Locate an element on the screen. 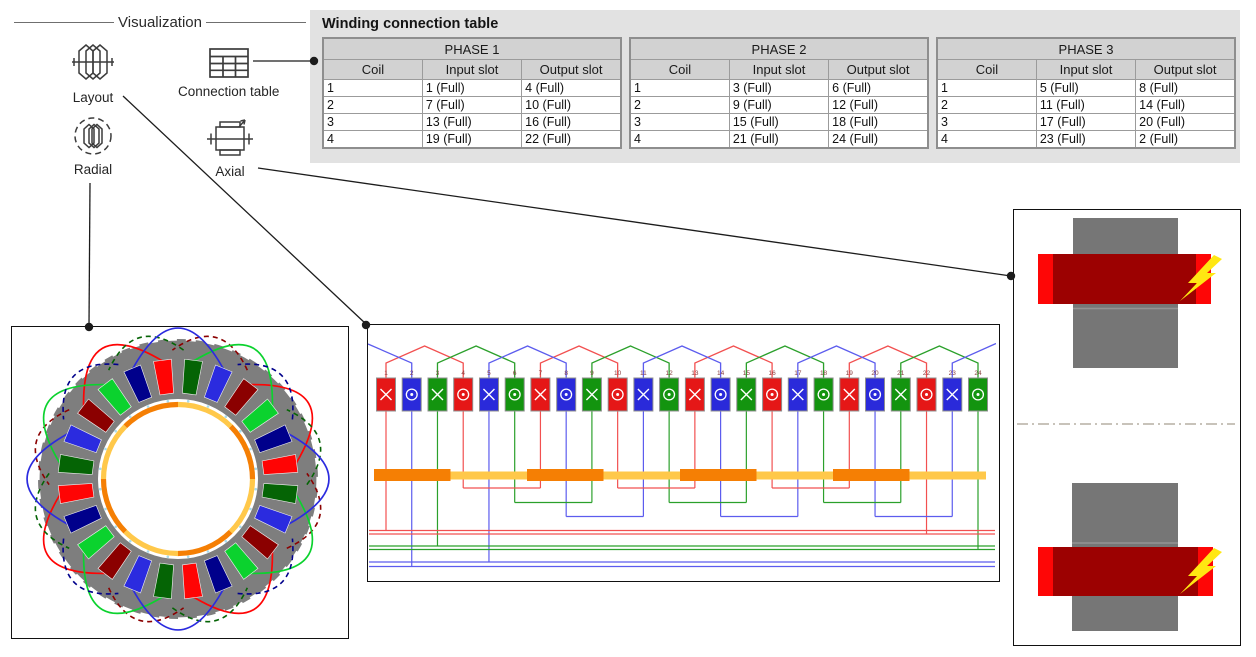 This screenshot has width=1256, height=657. table-cell: 19 (Full) is located at coordinates (472, 139).